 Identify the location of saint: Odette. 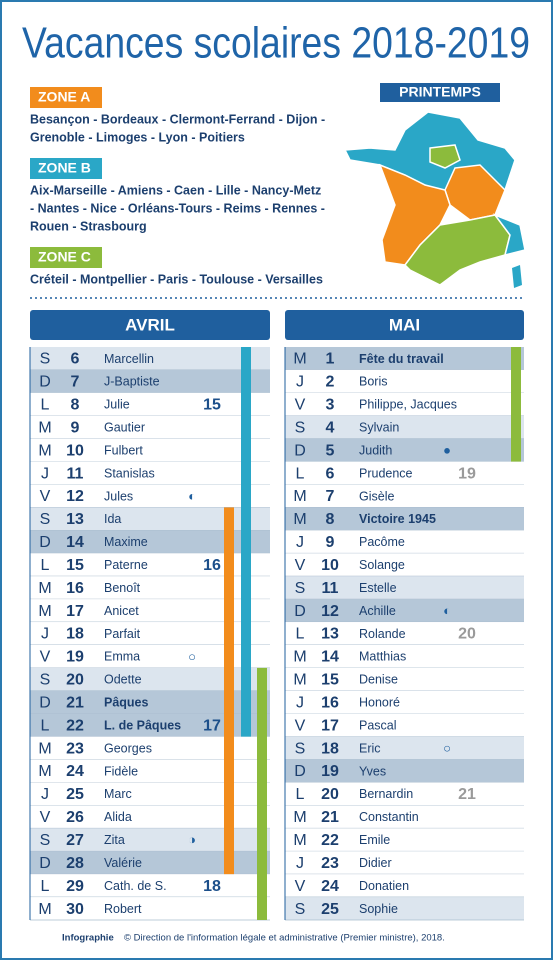
(123, 680).